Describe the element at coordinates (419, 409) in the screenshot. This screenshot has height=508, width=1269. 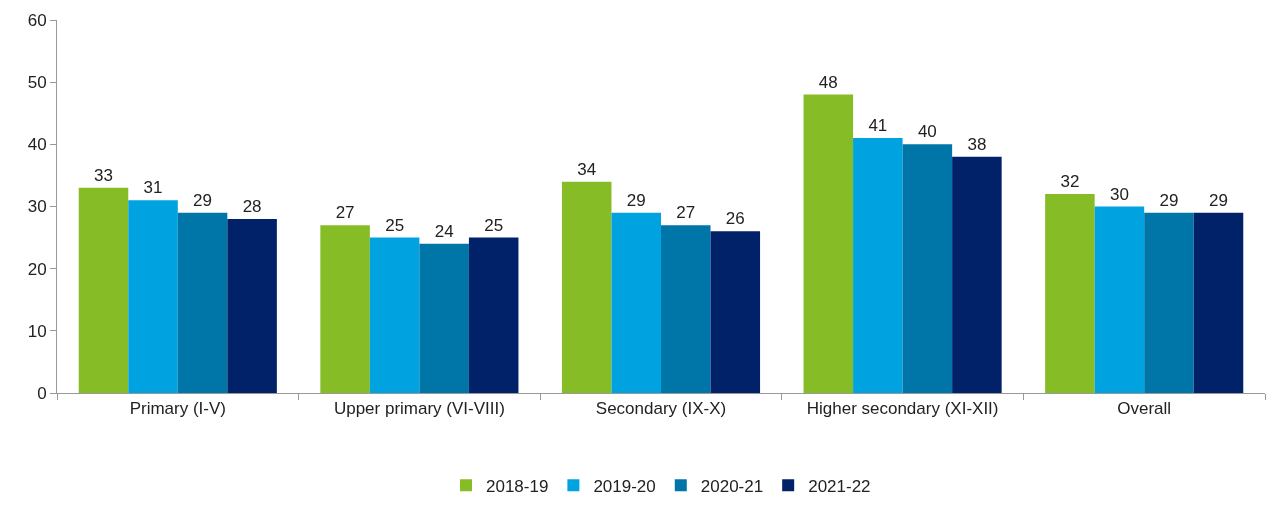
I see `x-tick-label: Upper primary (VI-VIII)` at that location.